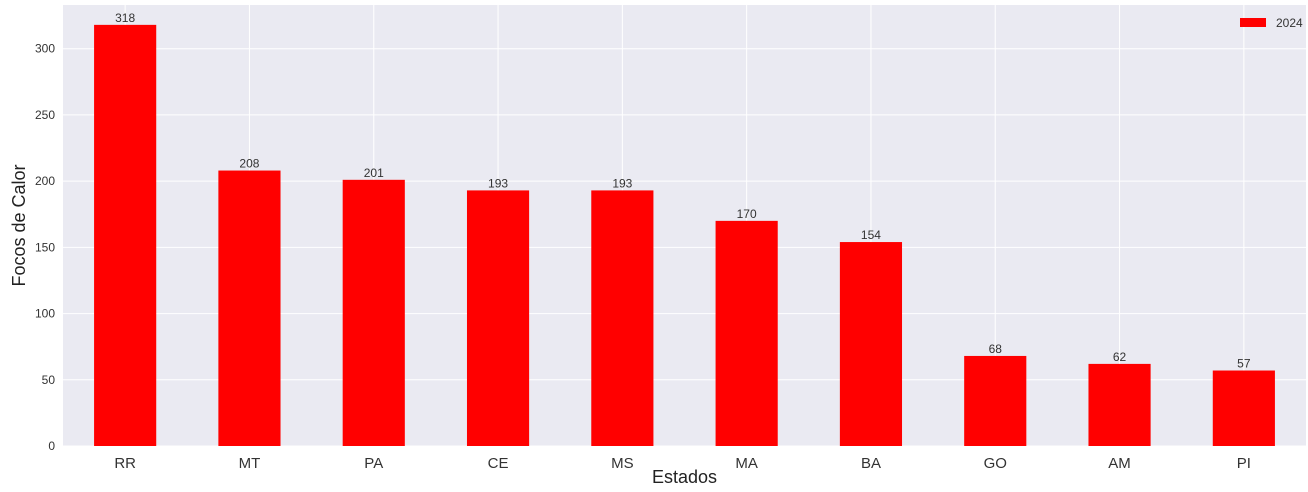  What do you see at coordinates (374, 173) in the screenshot?
I see `data-label-pa: 201` at bounding box center [374, 173].